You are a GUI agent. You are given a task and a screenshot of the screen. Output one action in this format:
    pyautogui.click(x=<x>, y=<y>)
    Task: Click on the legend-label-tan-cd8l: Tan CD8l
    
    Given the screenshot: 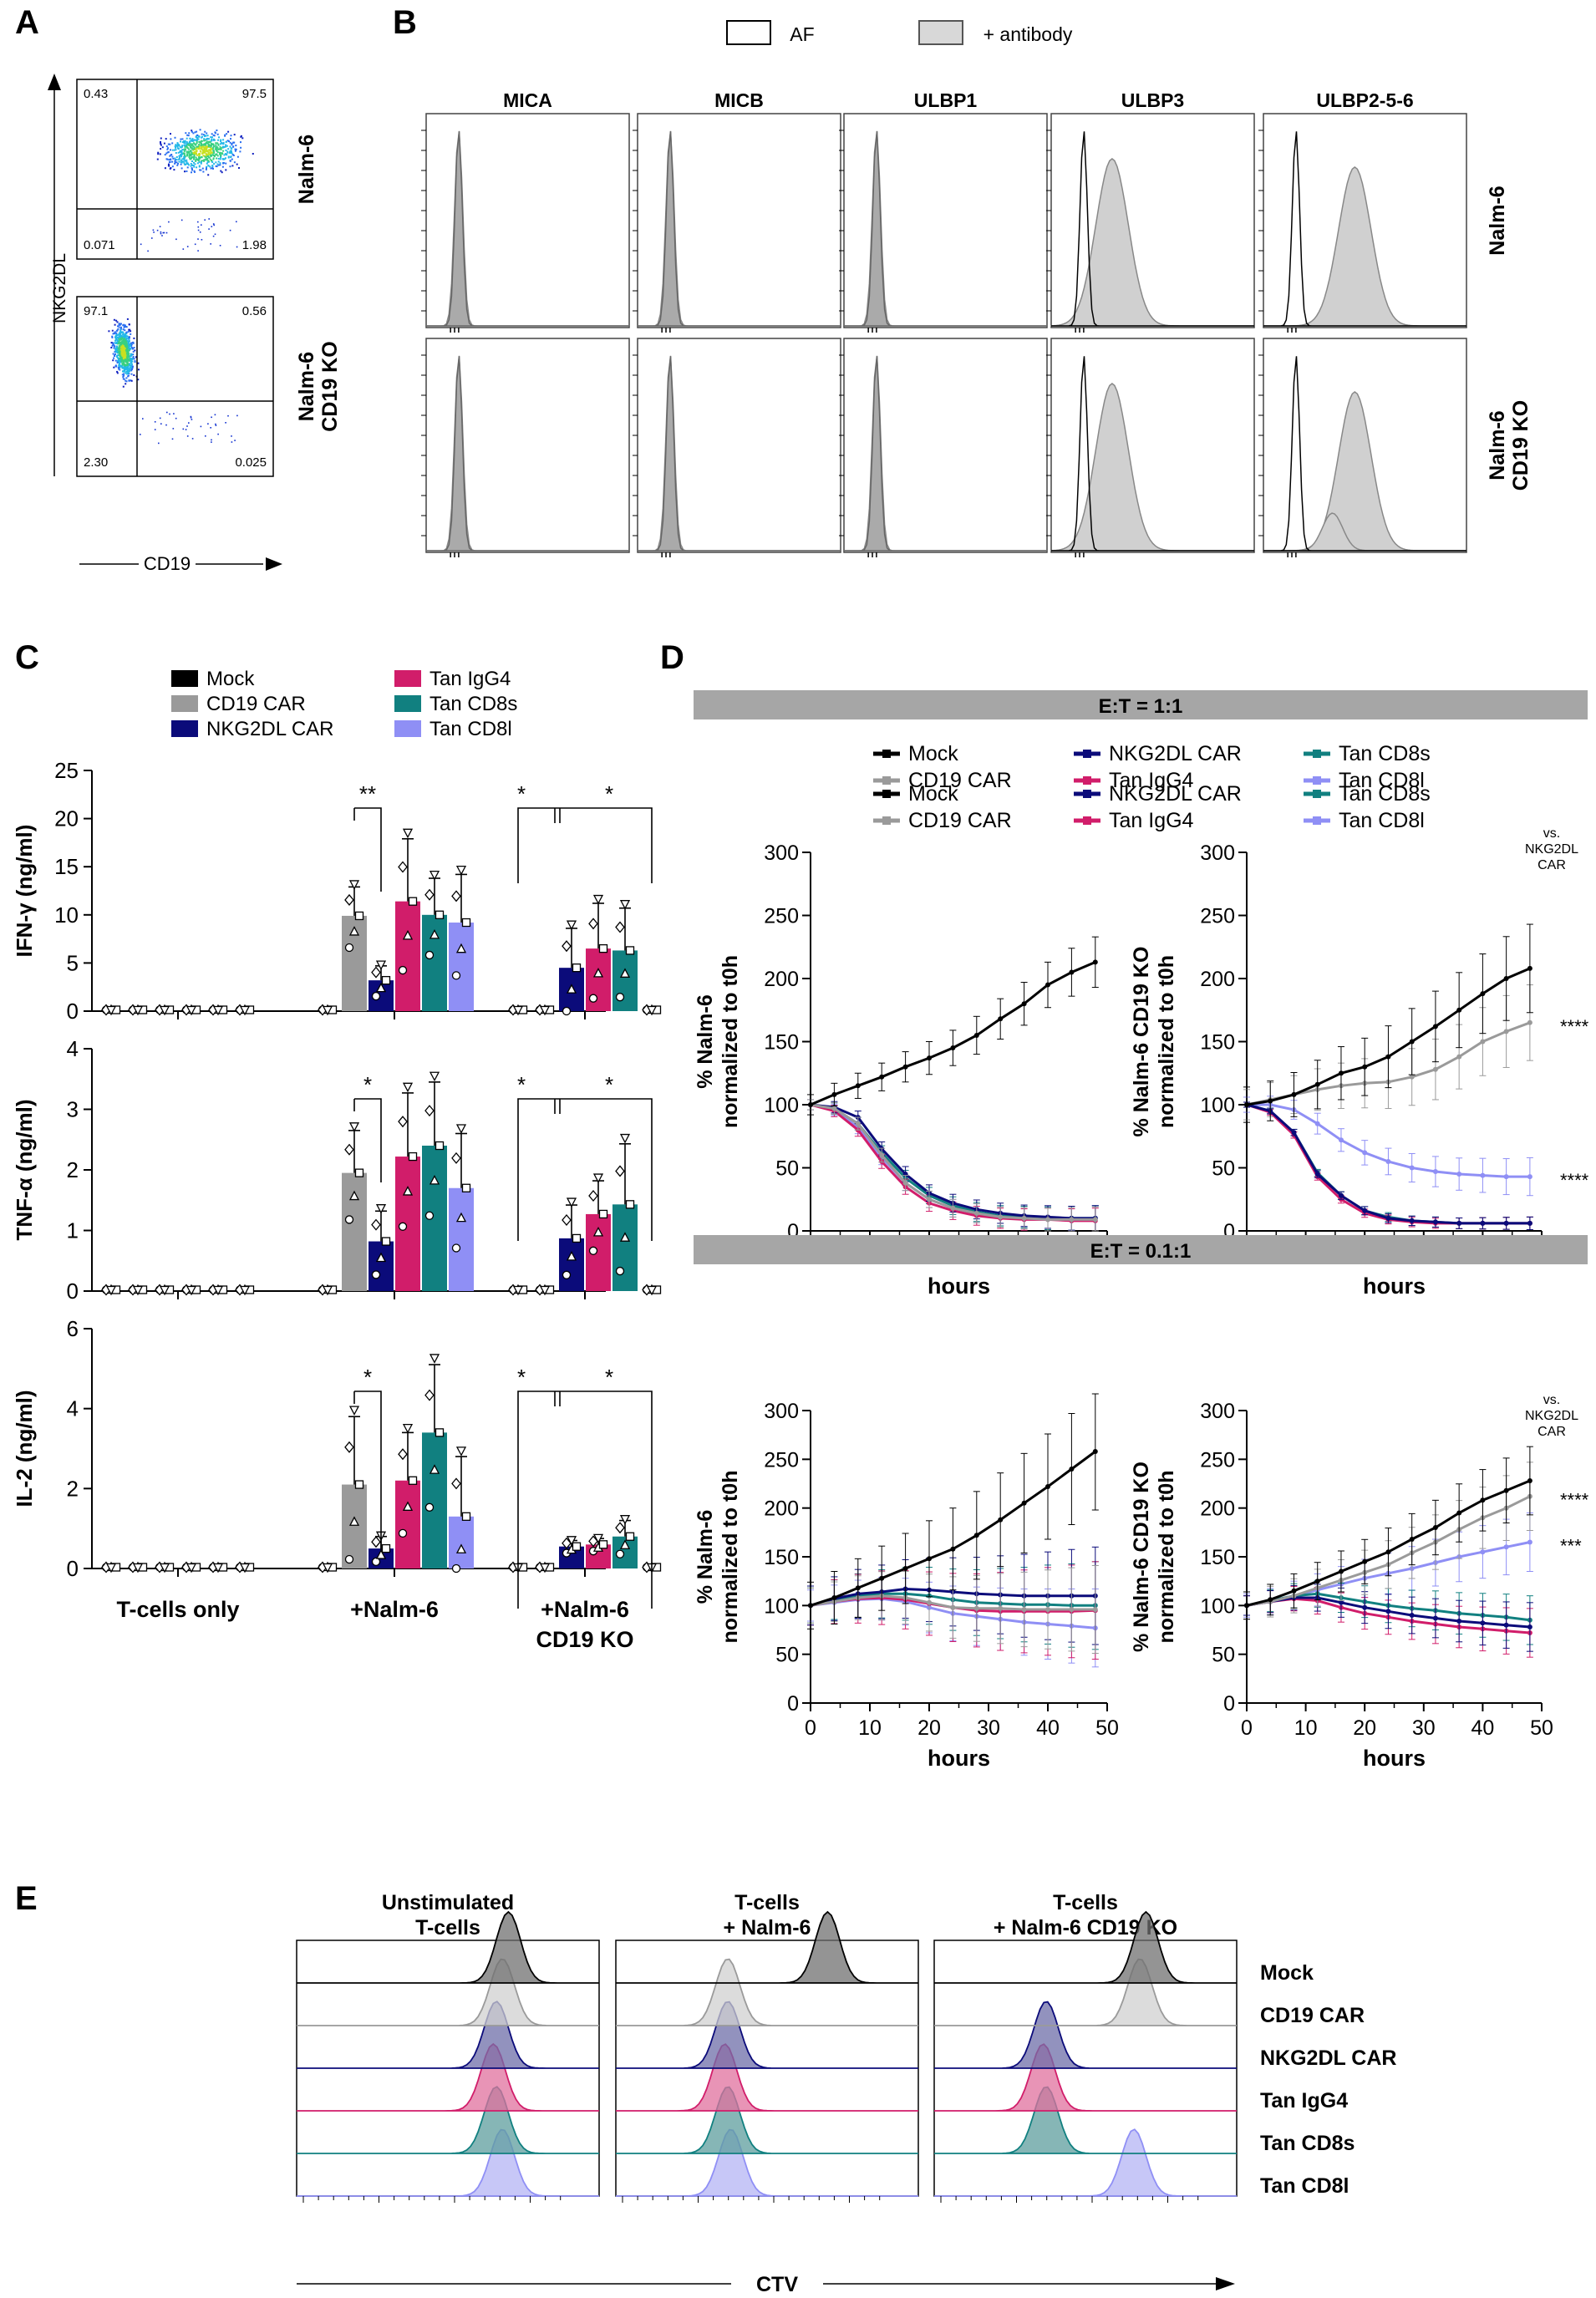 What is the action you would take?
    pyautogui.click(x=470, y=729)
    